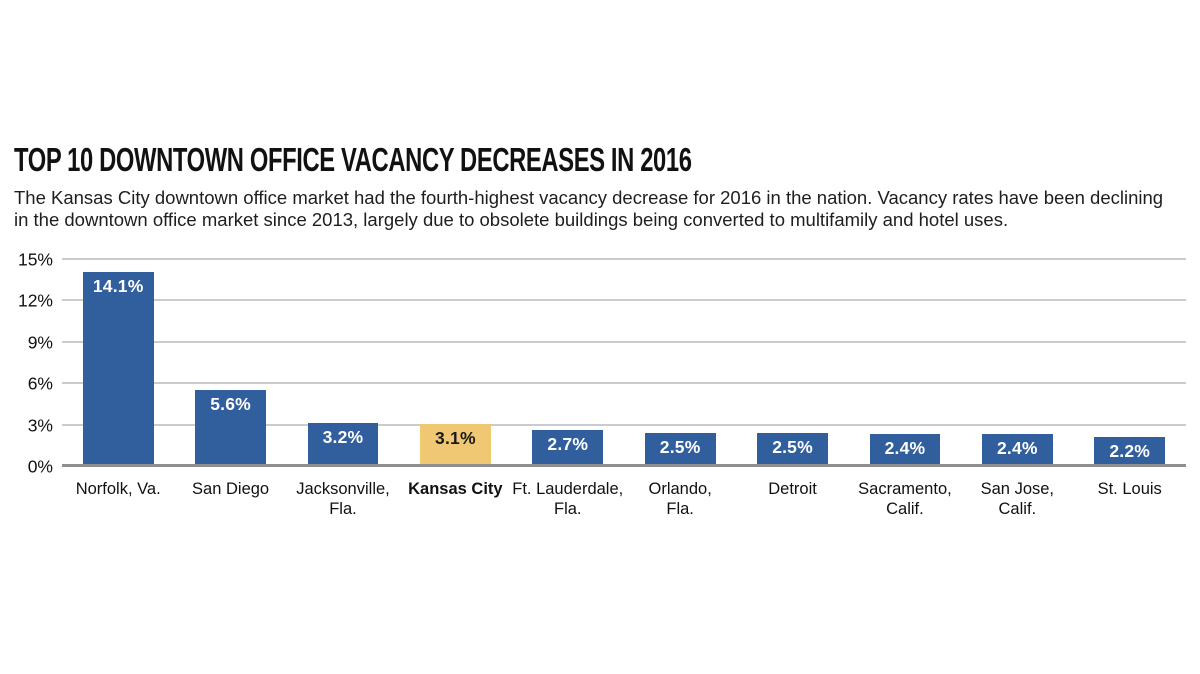 The image size is (1200, 674). I want to click on x-axis-label: Norfolk, Va., so click(118, 489).